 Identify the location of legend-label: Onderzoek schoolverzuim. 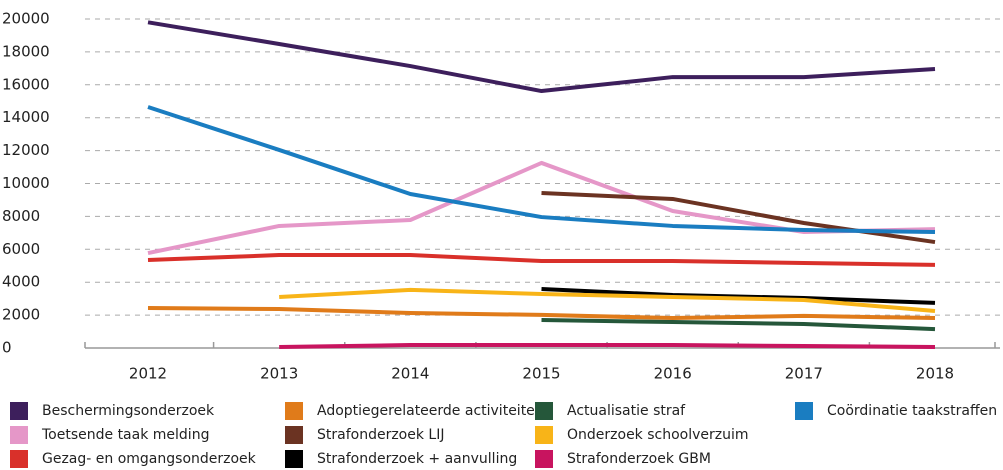
(658, 435).